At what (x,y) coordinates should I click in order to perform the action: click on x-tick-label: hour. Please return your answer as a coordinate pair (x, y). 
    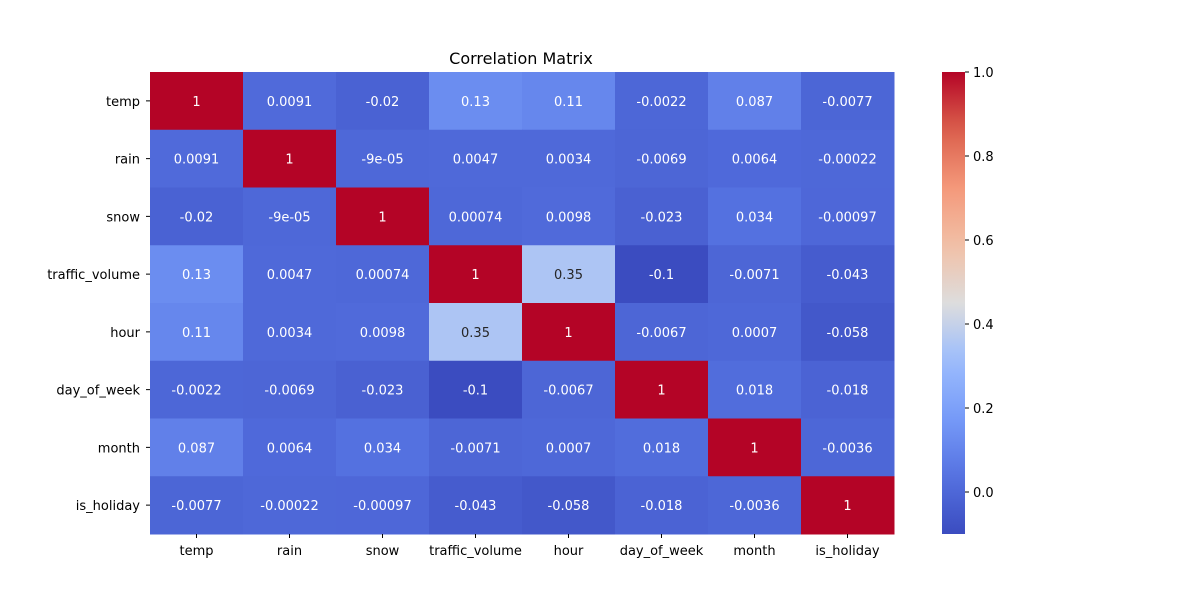
    Looking at the image, I should click on (569, 551).